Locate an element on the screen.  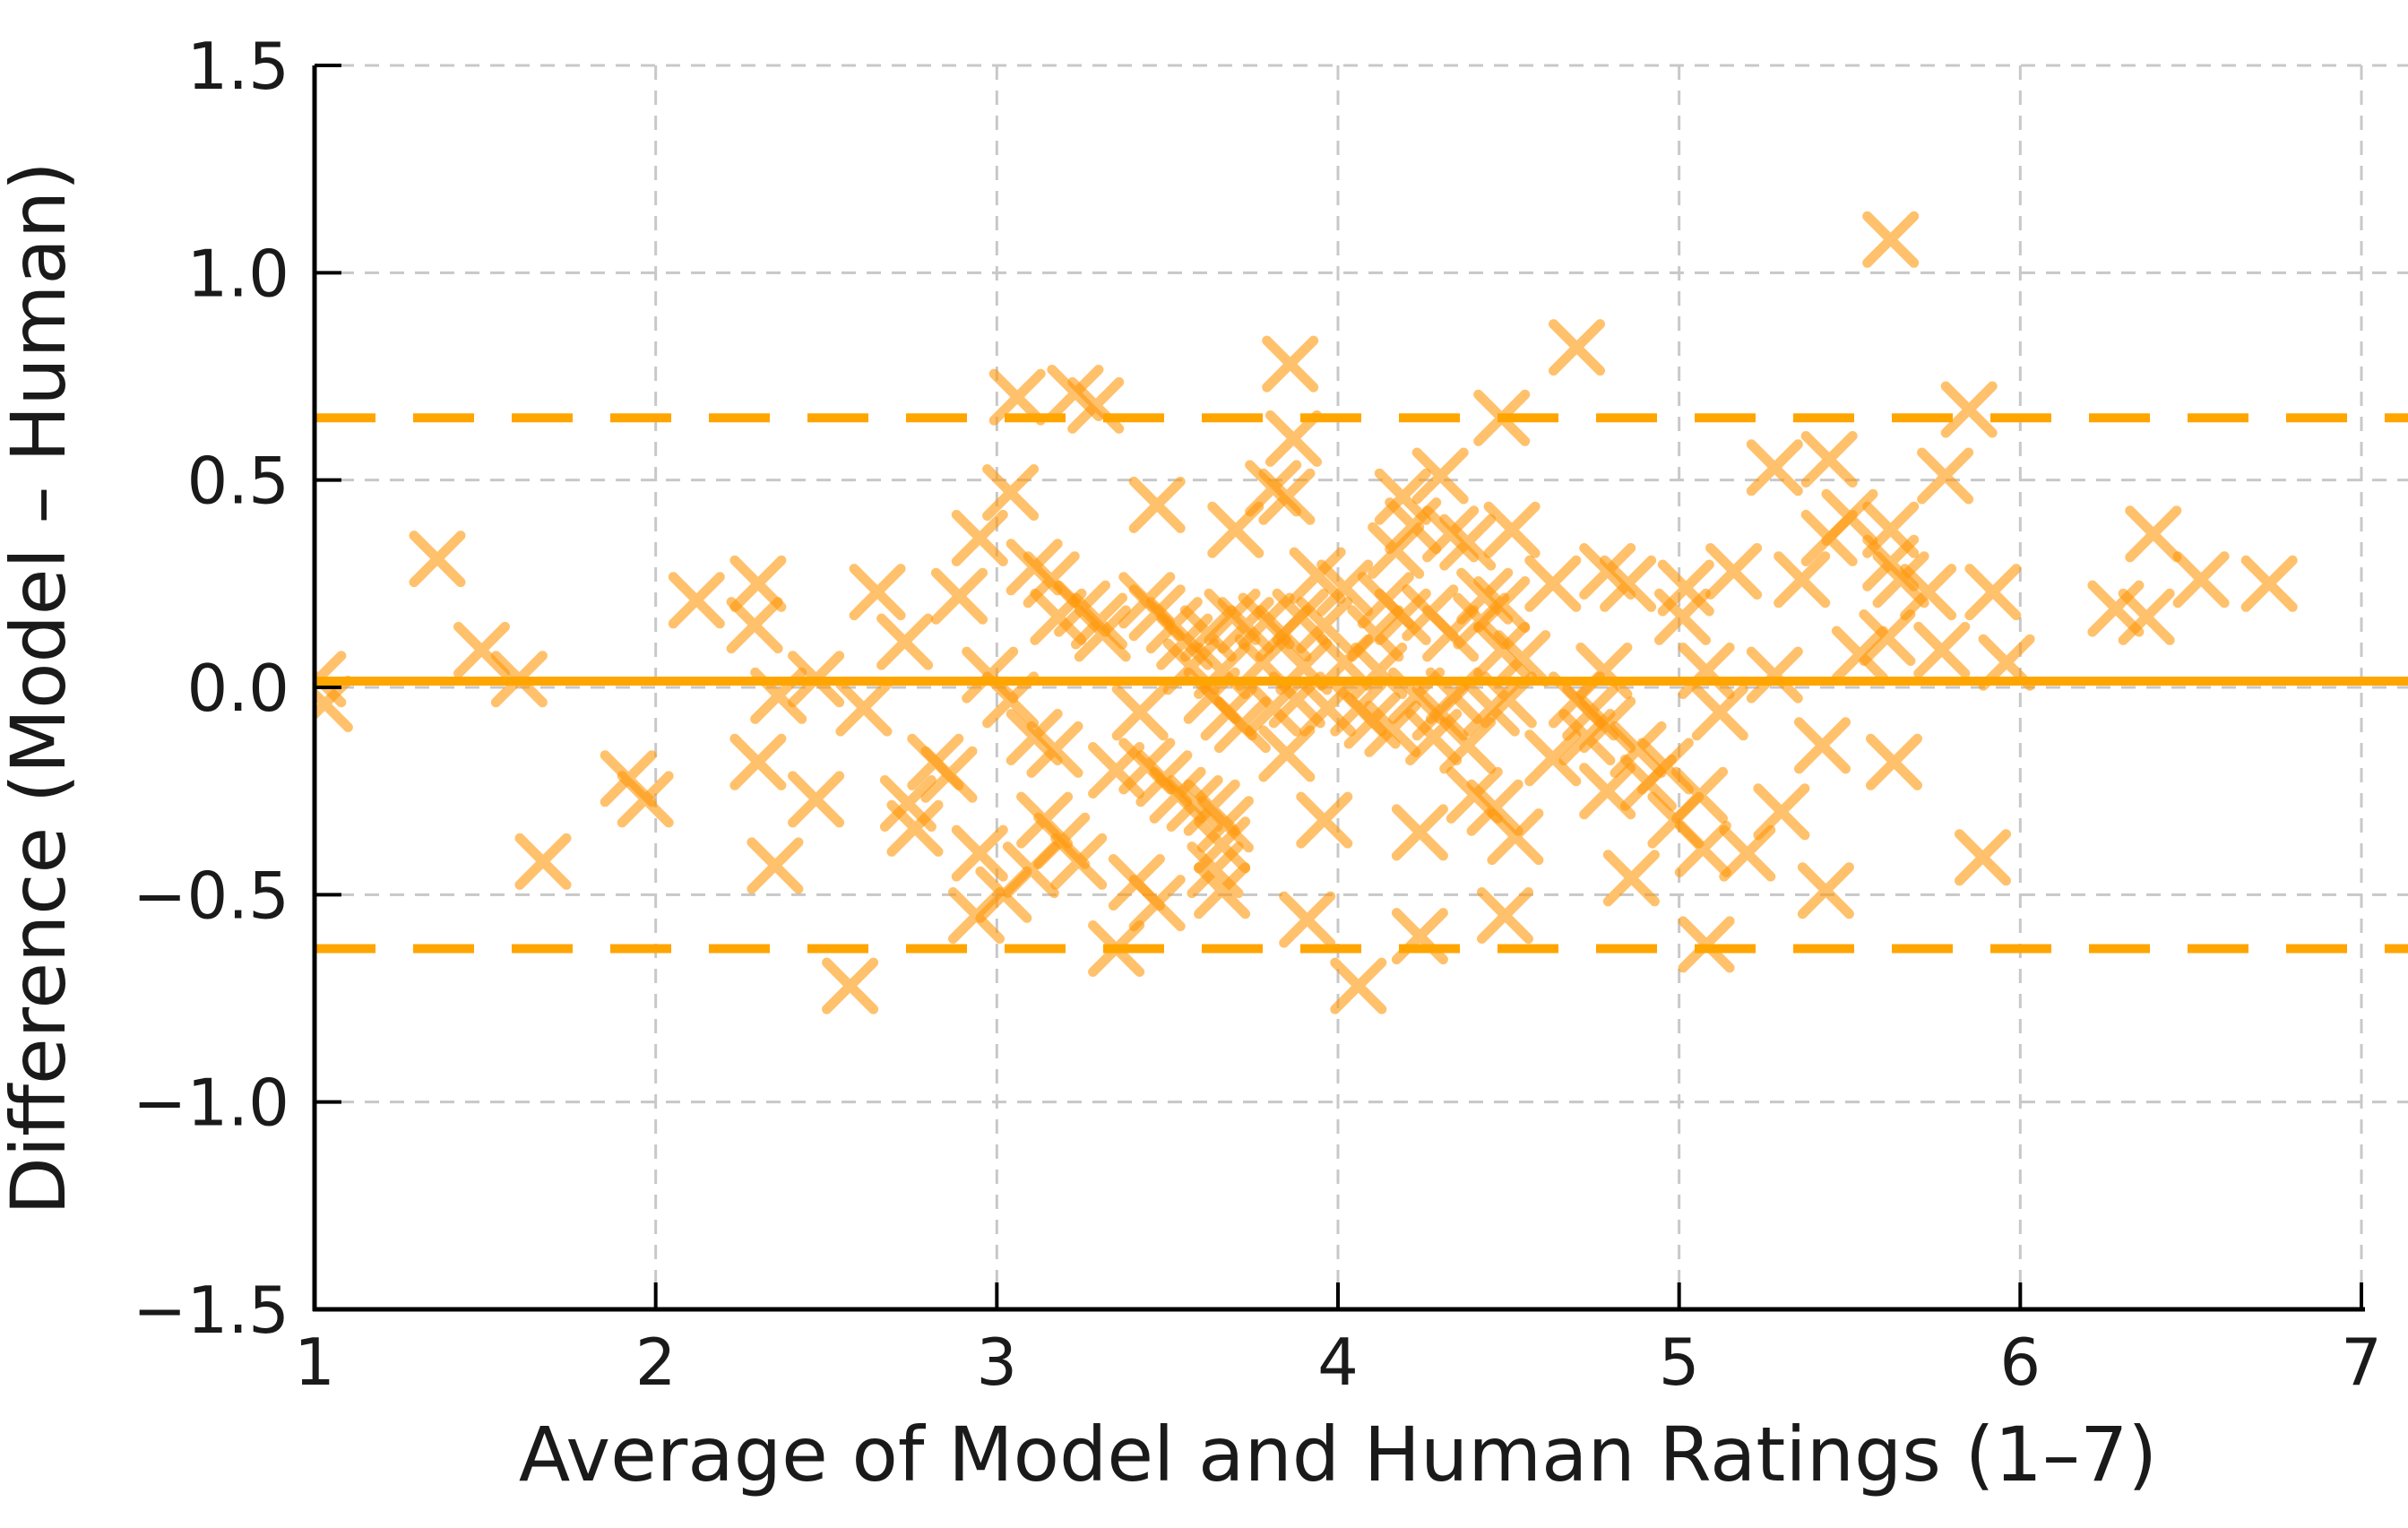
x-tick-label: 5 is located at coordinates (1680, 1362).